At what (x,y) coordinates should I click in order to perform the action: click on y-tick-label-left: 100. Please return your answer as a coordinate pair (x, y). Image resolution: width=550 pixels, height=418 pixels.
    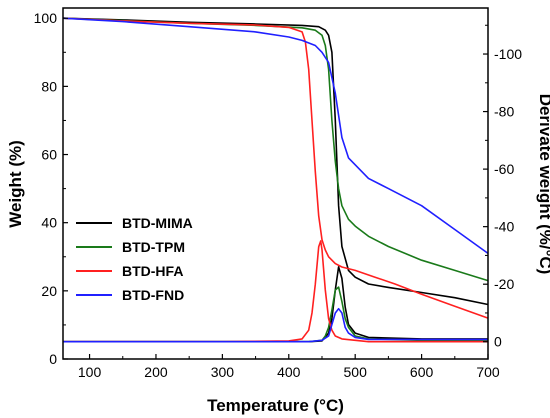
    Looking at the image, I should click on (46, 18).